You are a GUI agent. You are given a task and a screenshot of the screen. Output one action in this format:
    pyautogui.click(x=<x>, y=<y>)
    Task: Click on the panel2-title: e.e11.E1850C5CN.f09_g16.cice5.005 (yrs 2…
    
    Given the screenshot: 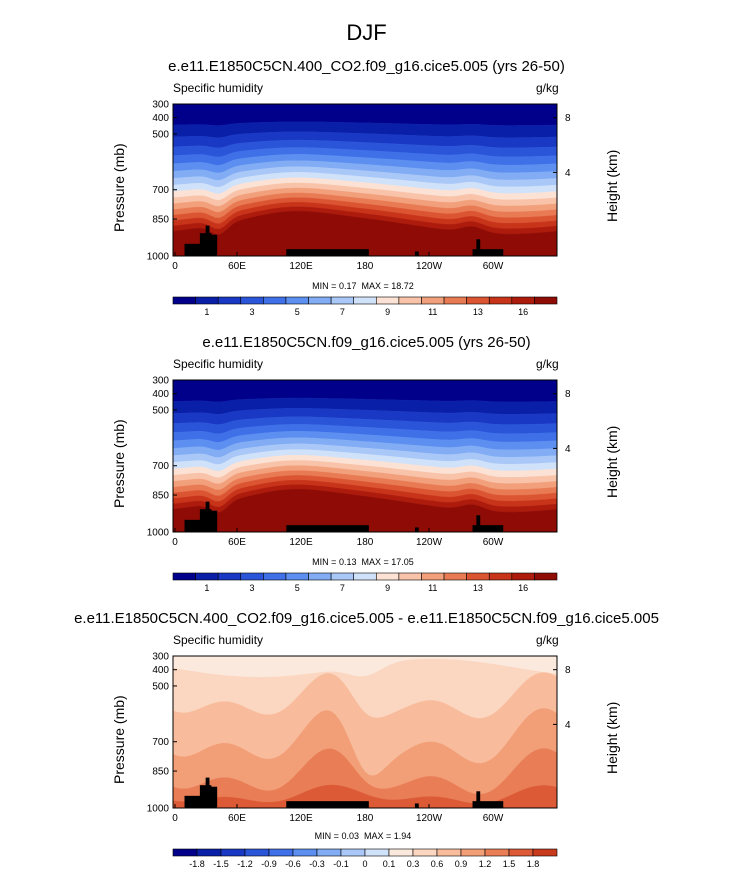 What is the action you would take?
    pyautogui.click(x=366, y=342)
    